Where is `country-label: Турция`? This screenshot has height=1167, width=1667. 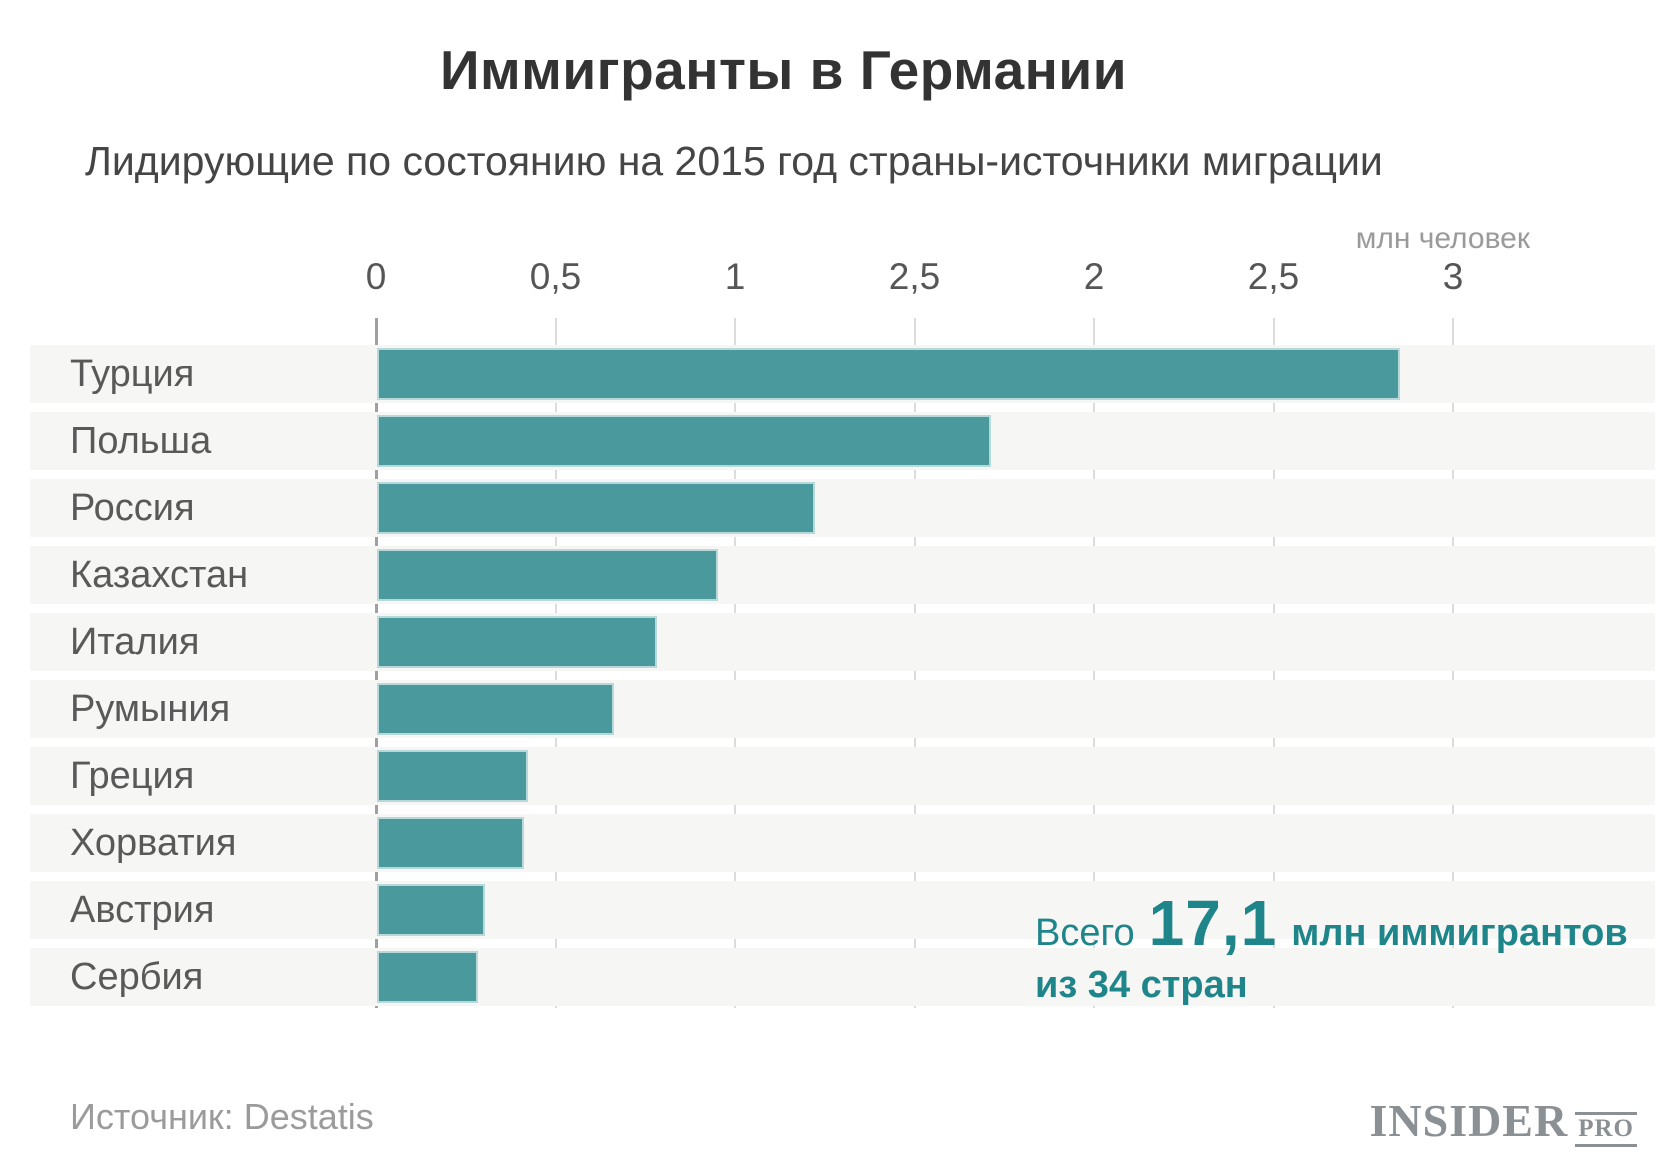 country-label: Турция is located at coordinates (132, 374).